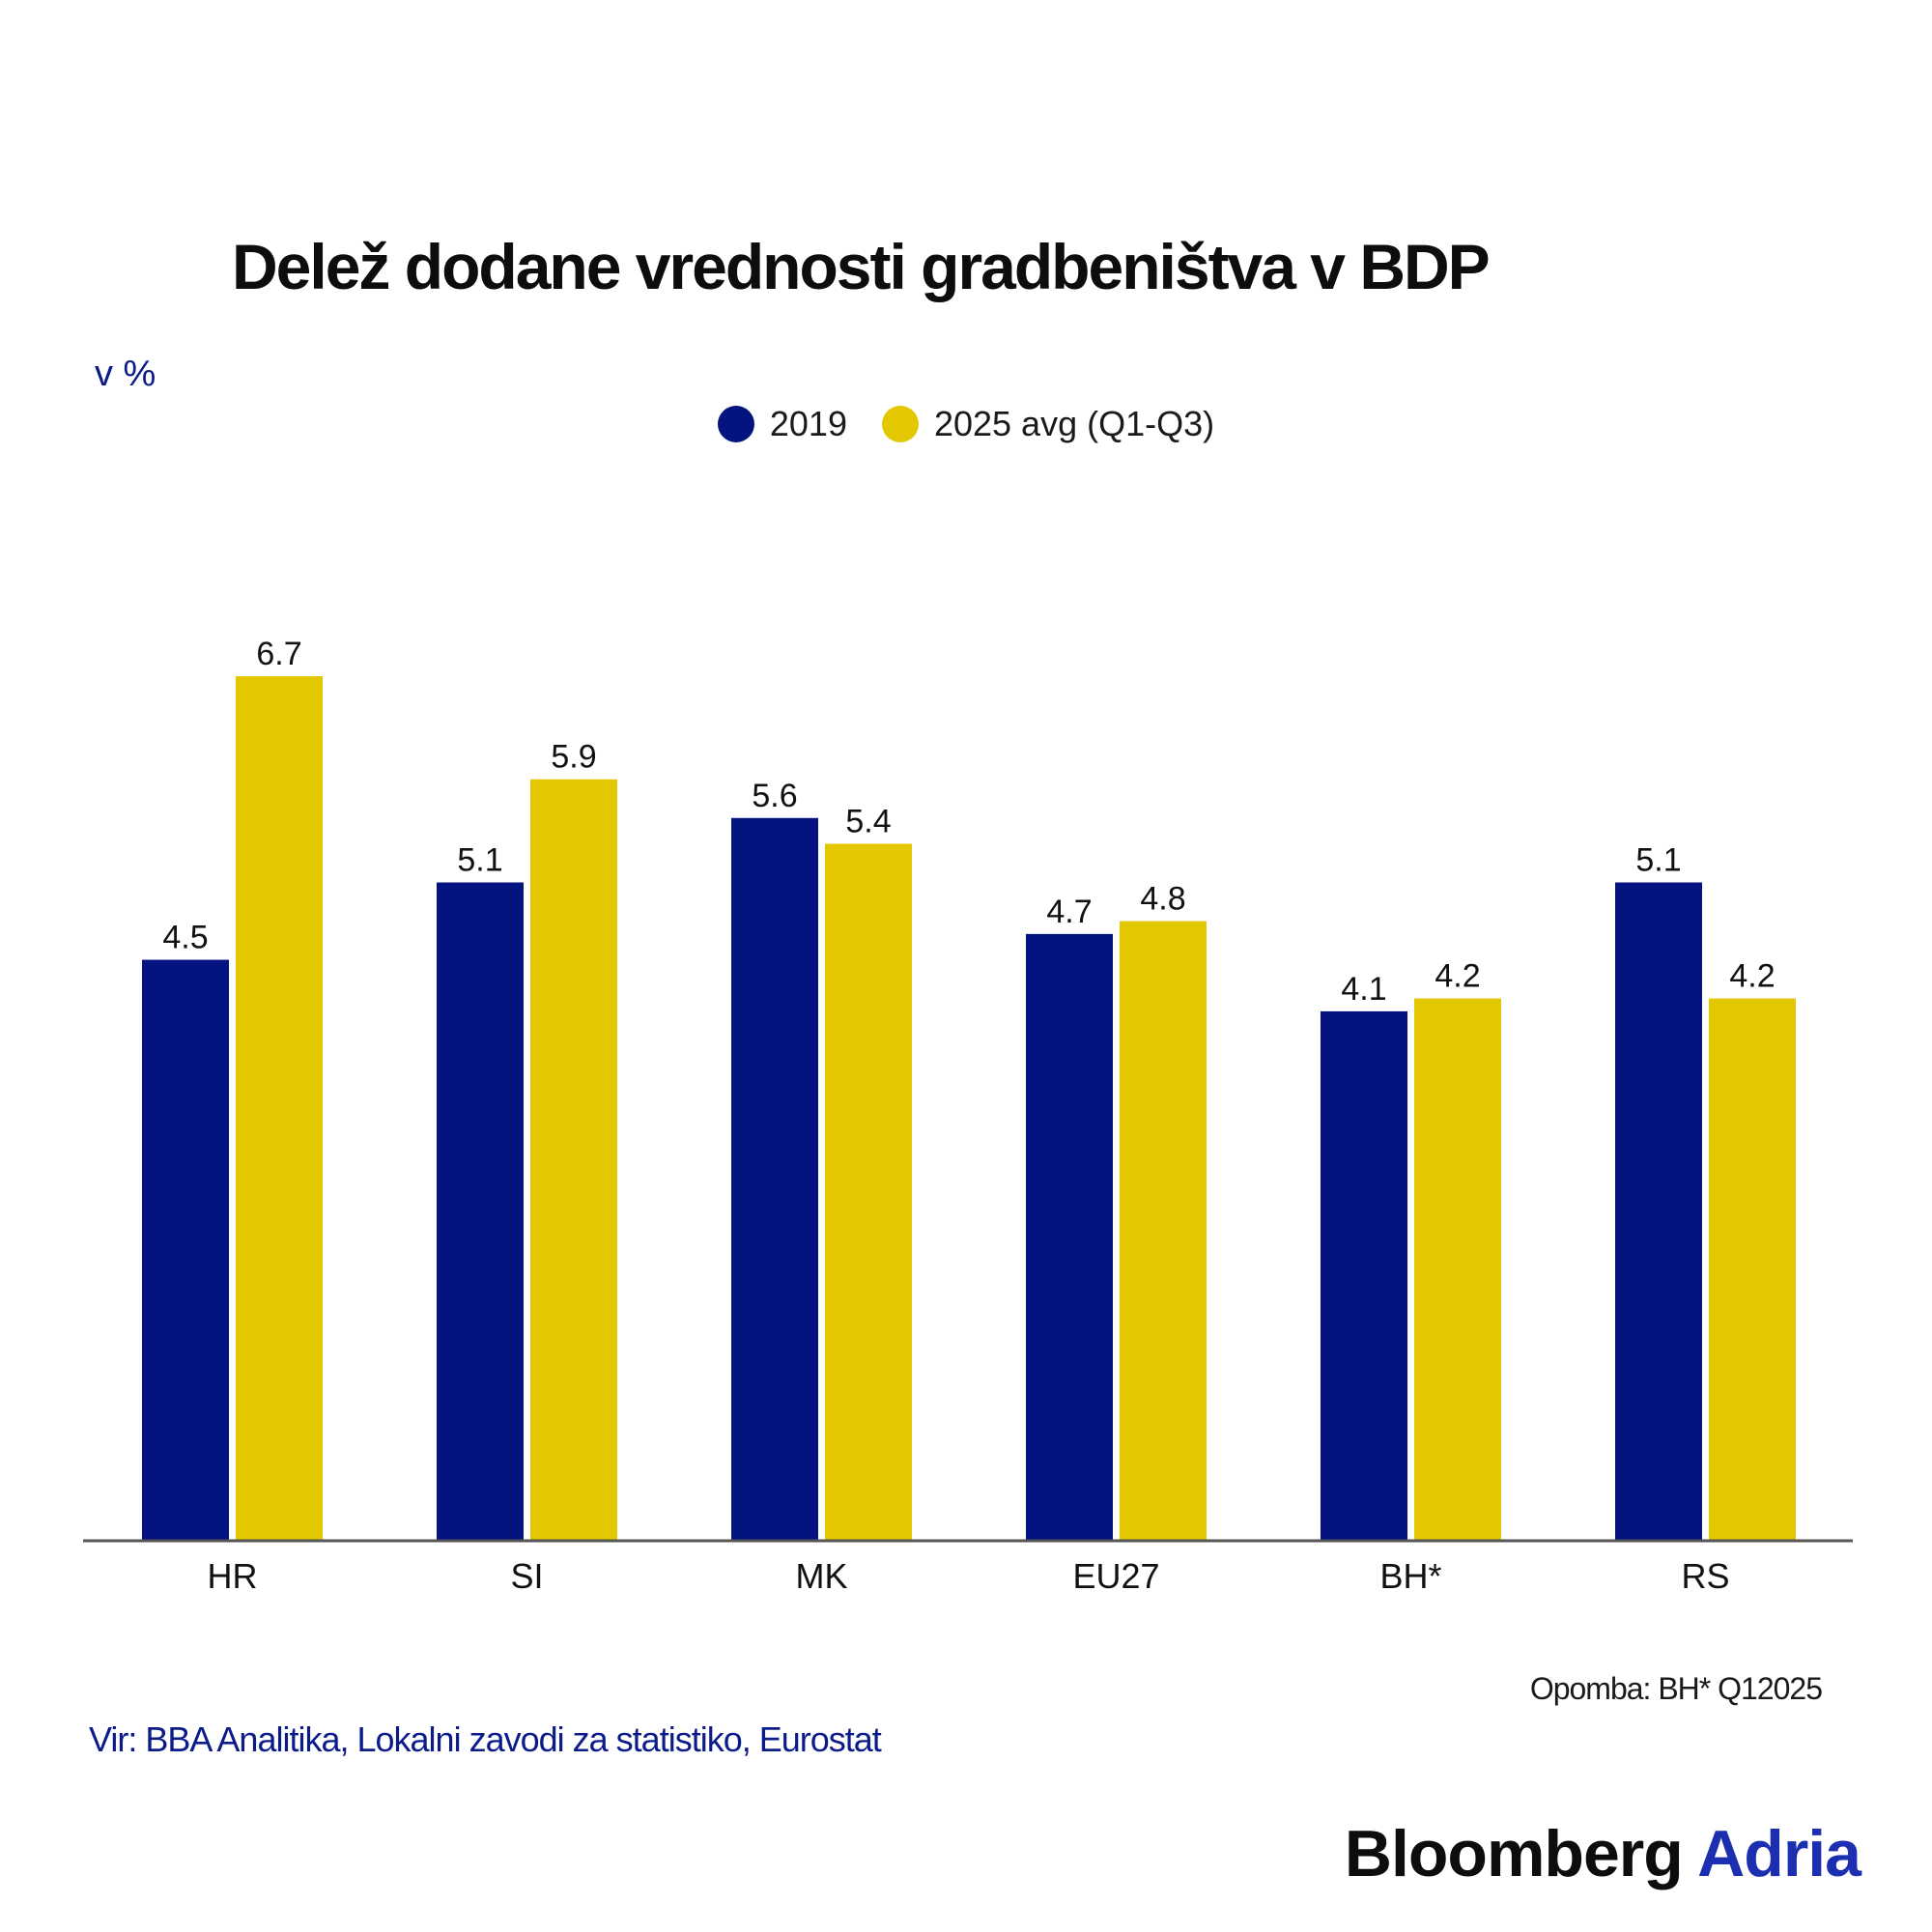 The width and height of the screenshot is (1932, 1932). Describe the element at coordinates (774, 1178) in the screenshot. I see `bar-mk-2019` at that location.